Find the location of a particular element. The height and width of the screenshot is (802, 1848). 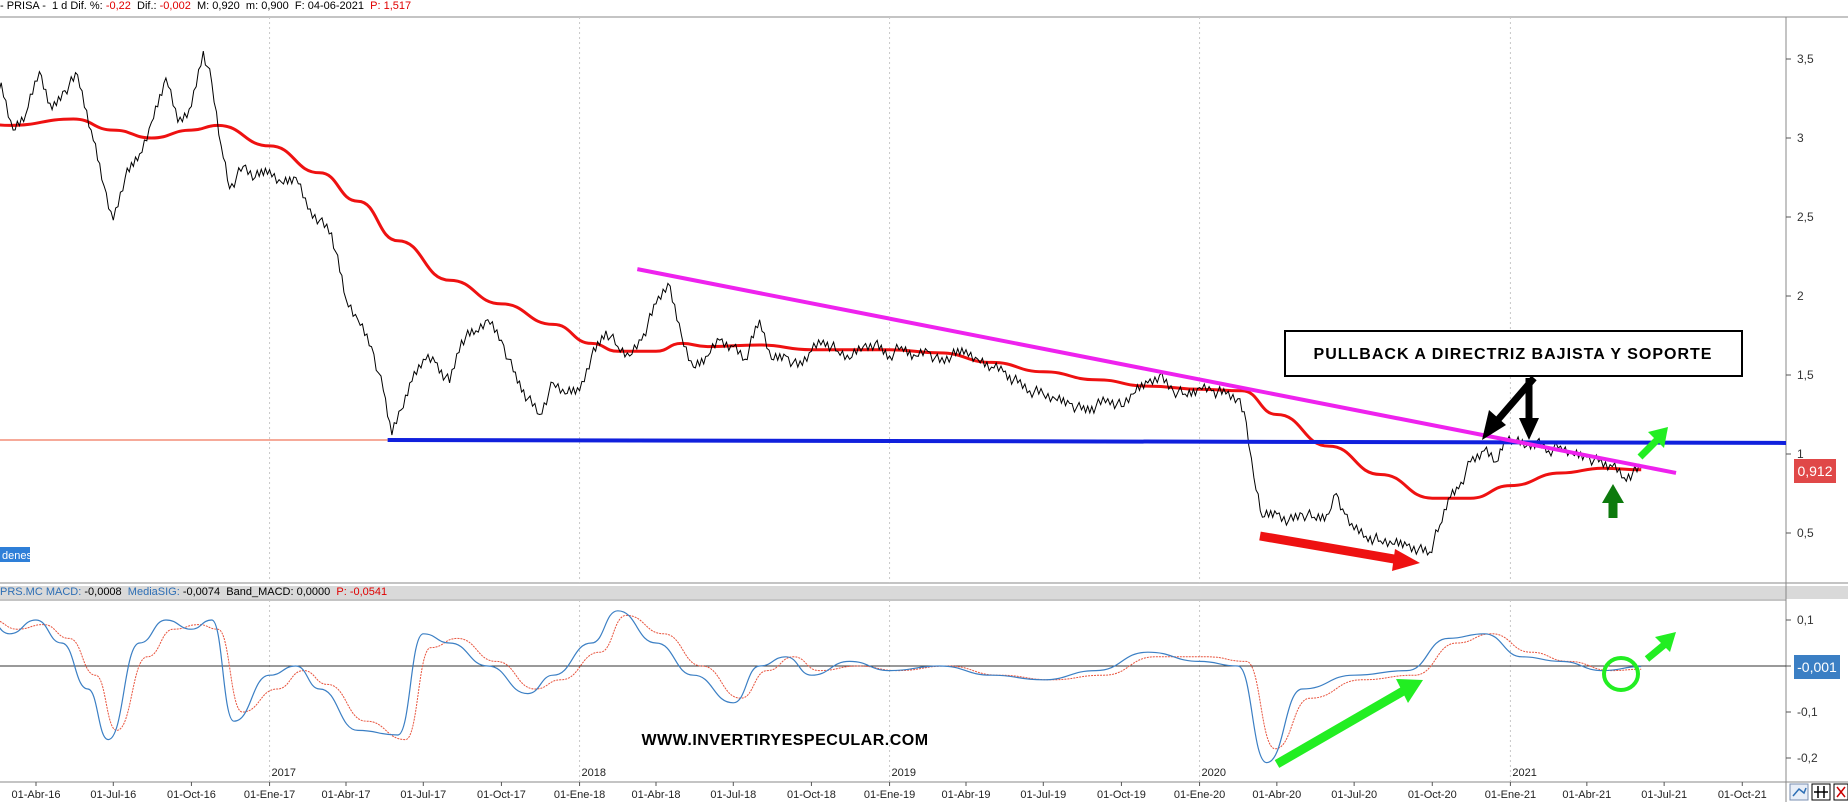

period: 1 d is located at coordinates (59, 6).